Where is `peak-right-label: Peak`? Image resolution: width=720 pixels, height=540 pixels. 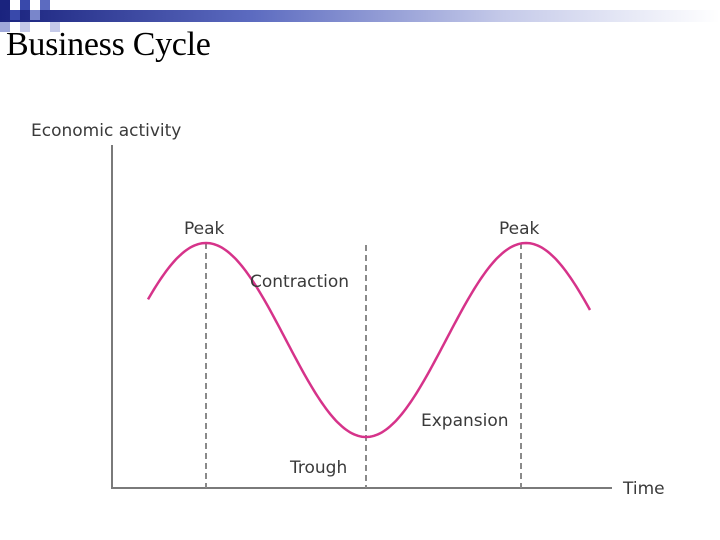
peak-right-label: Peak is located at coordinates (519, 229).